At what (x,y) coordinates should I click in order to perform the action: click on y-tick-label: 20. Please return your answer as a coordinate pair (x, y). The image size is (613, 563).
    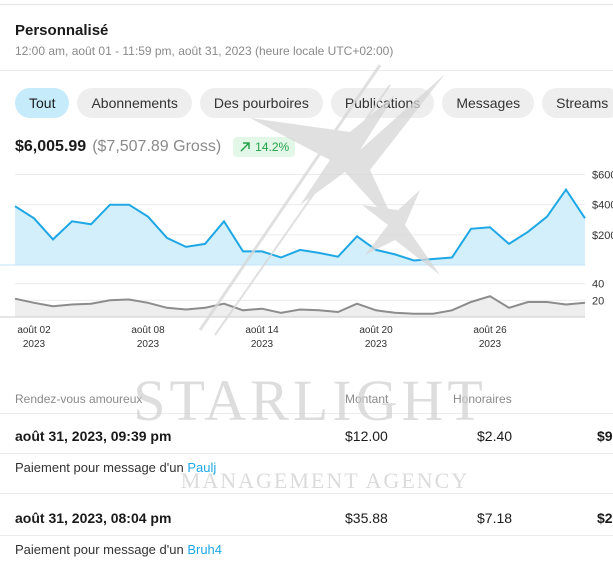
    Looking at the image, I should click on (598, 301).